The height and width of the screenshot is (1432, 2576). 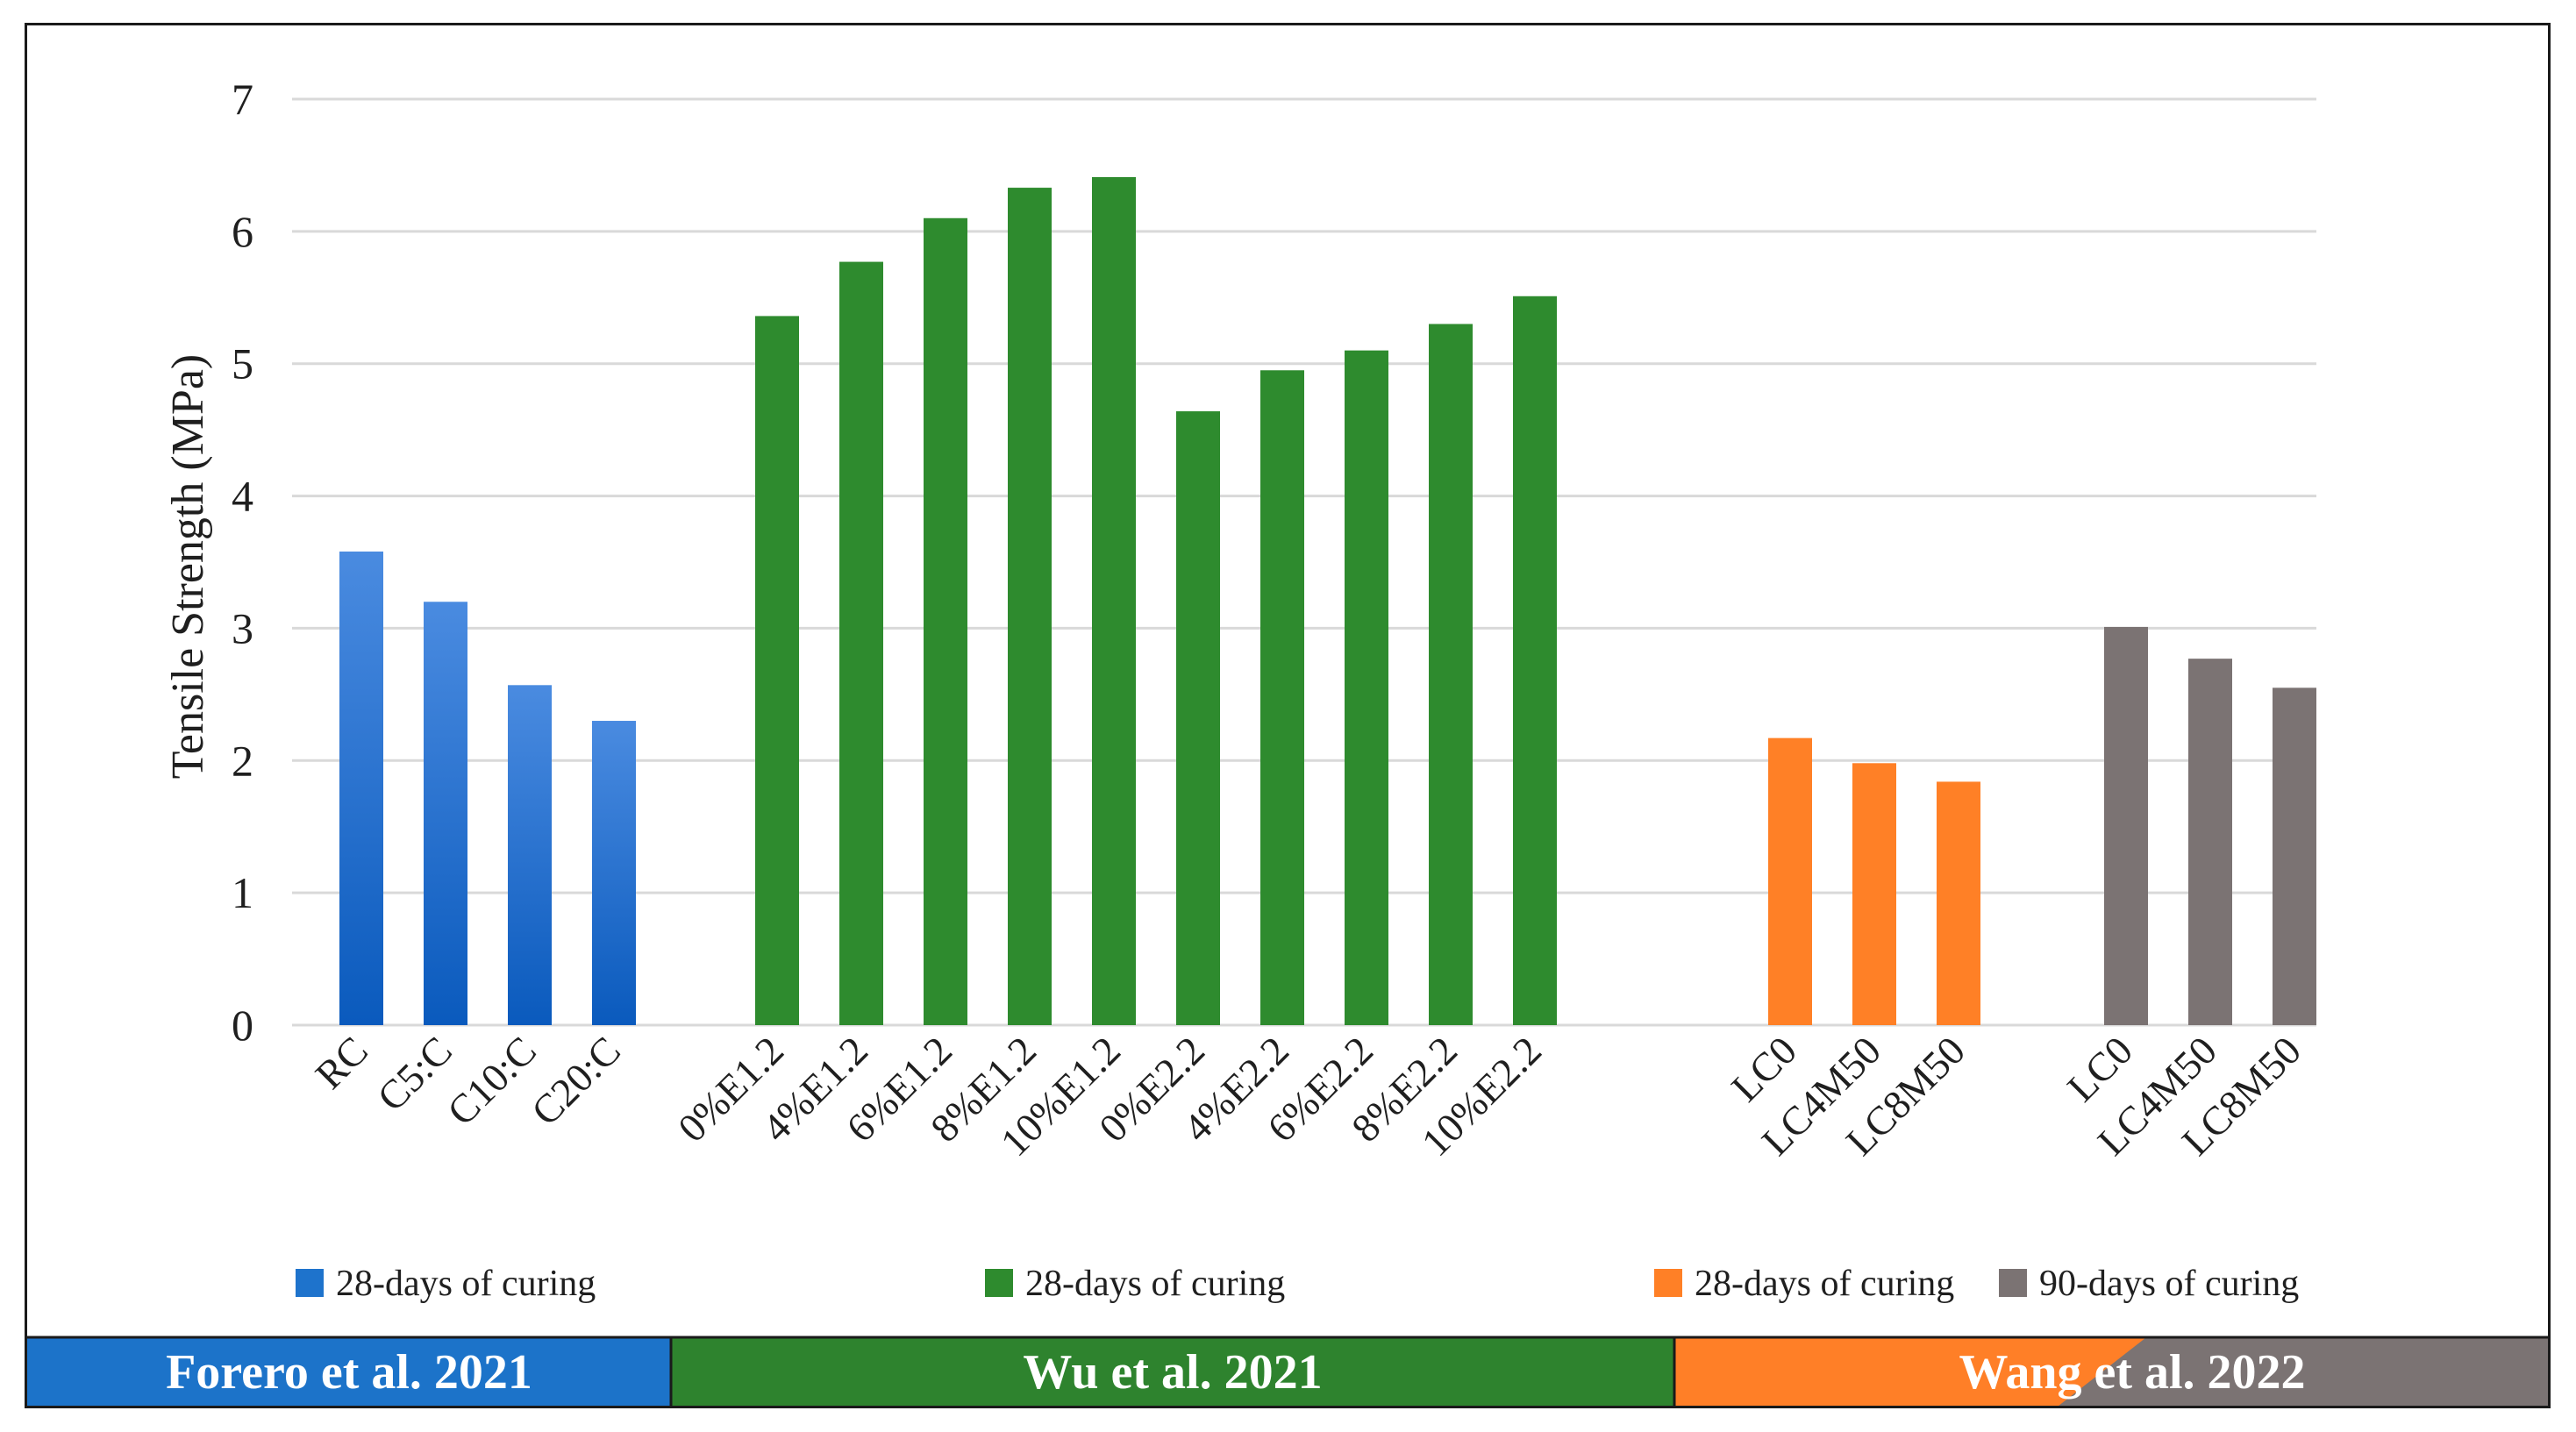 What do you see at coordinates (243, 363) in the screenshot?
I see `y-tick-label-5: 5` at bounding box center [243, 363].